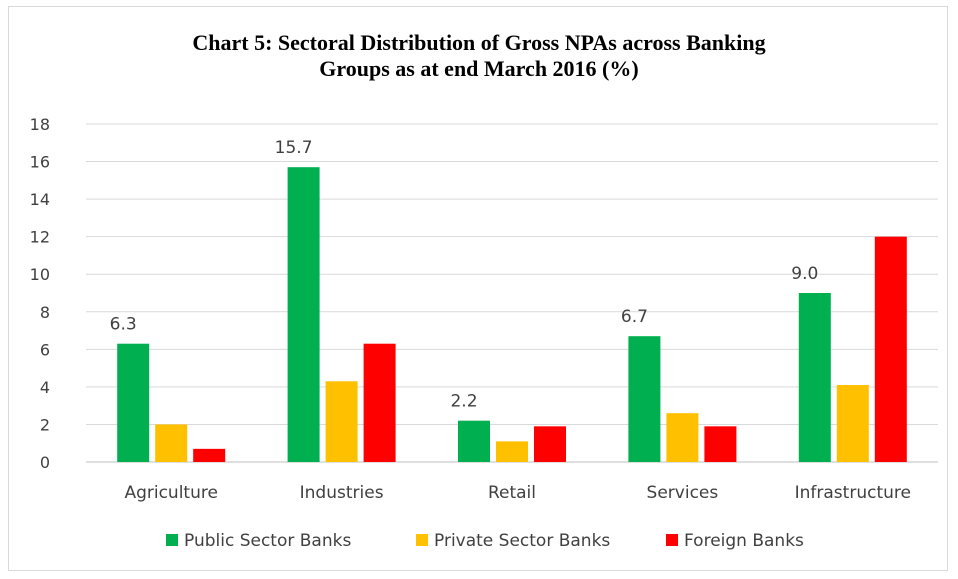 The image size is (958, 579). Describe the element at coordinates (171, 493) in the screenshot. I see `x-category-label-agriculture: Agriculture` at that location.